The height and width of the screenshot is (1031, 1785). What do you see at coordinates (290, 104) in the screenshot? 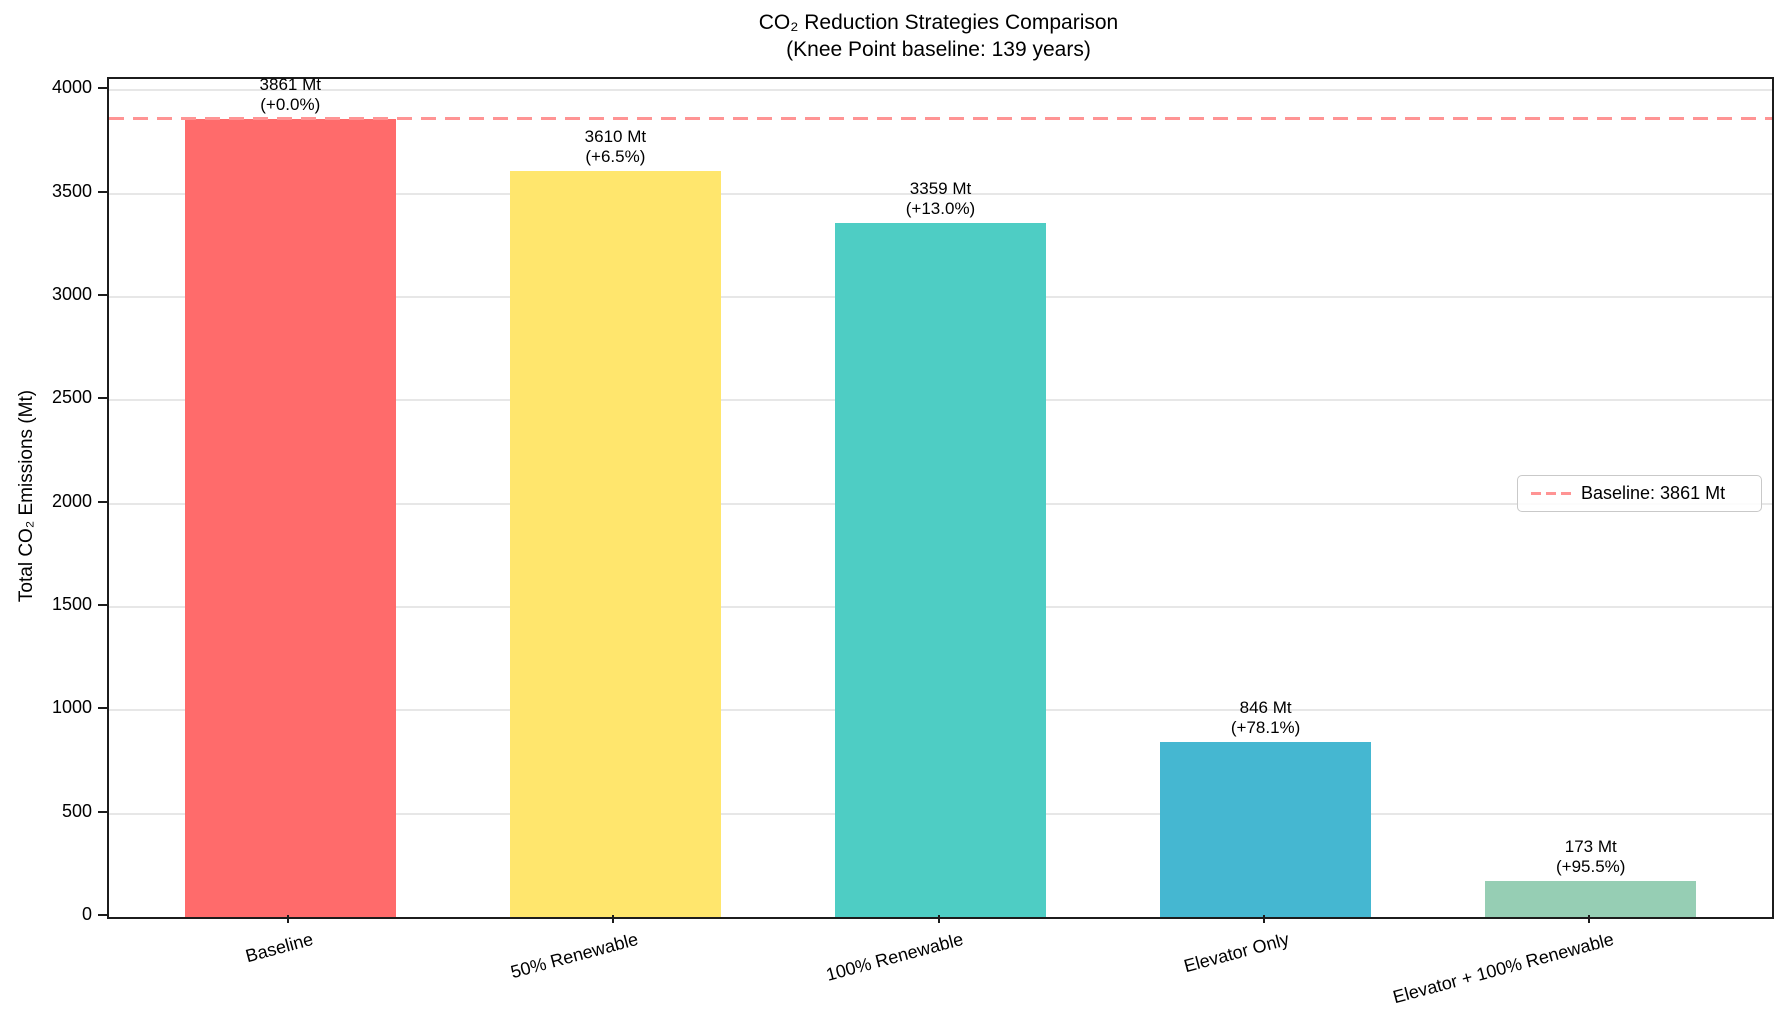
I see `bar-percent-label: (+0.0%)` at bounding box center [290, 104].